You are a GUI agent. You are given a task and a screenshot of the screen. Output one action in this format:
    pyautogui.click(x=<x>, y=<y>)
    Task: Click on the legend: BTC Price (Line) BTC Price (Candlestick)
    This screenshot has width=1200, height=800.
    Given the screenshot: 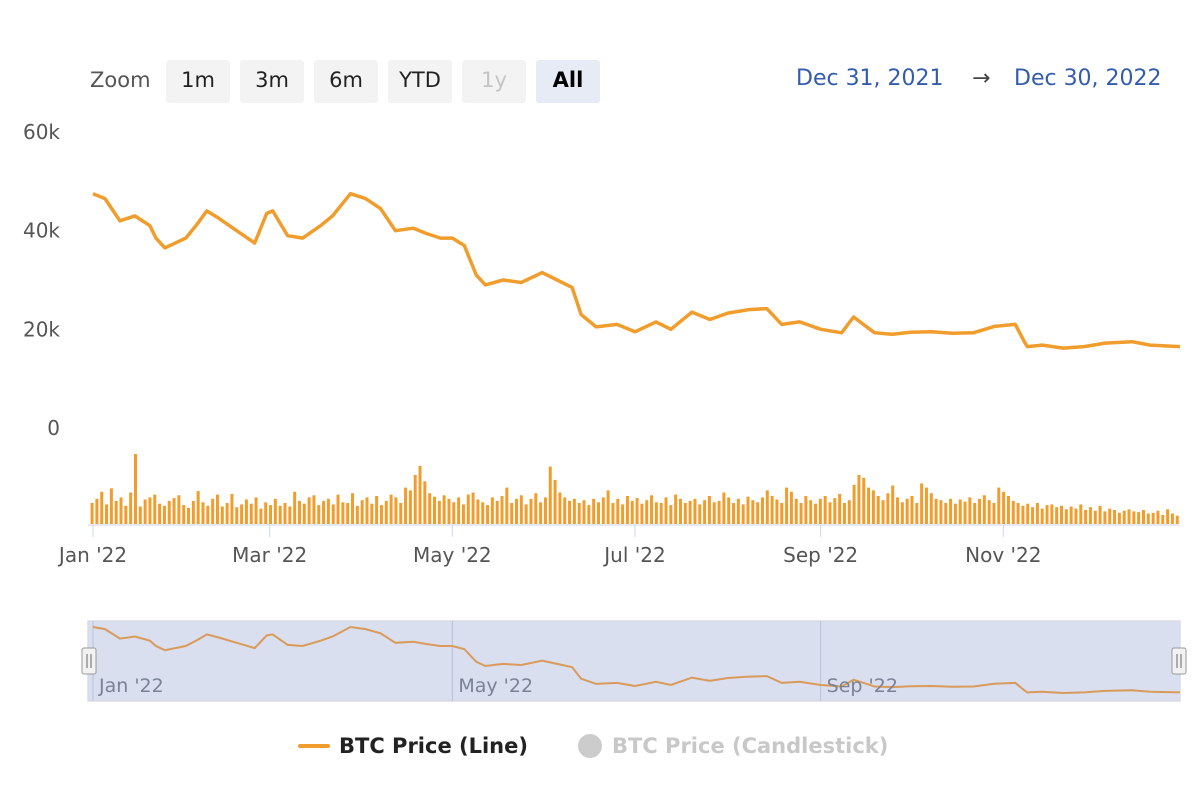 What is the action you would take?
    pyautogui.click(x=600, y=748)
    